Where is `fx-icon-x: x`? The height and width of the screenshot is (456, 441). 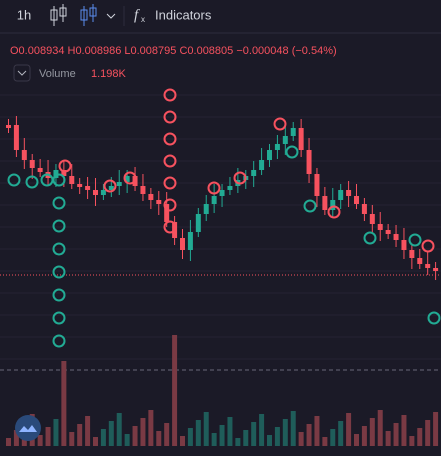
fx-icon-x: x is located at coordinates (143, 19).